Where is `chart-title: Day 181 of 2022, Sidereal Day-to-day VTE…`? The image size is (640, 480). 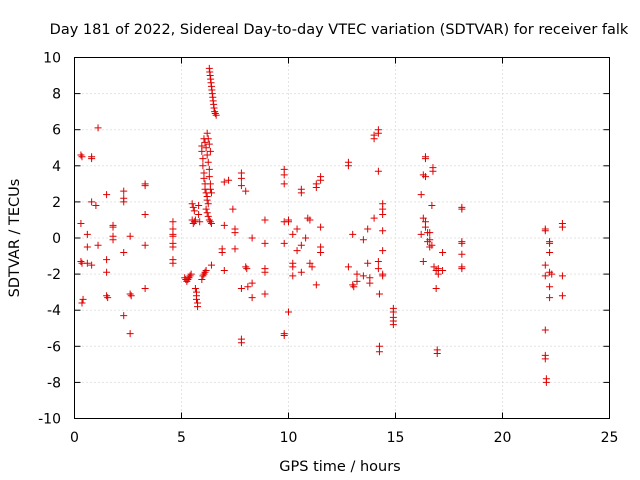
chart-title: Day 181 of 2022, Sidereal Day-to-day VTE… is located at coordinates (339, 30).